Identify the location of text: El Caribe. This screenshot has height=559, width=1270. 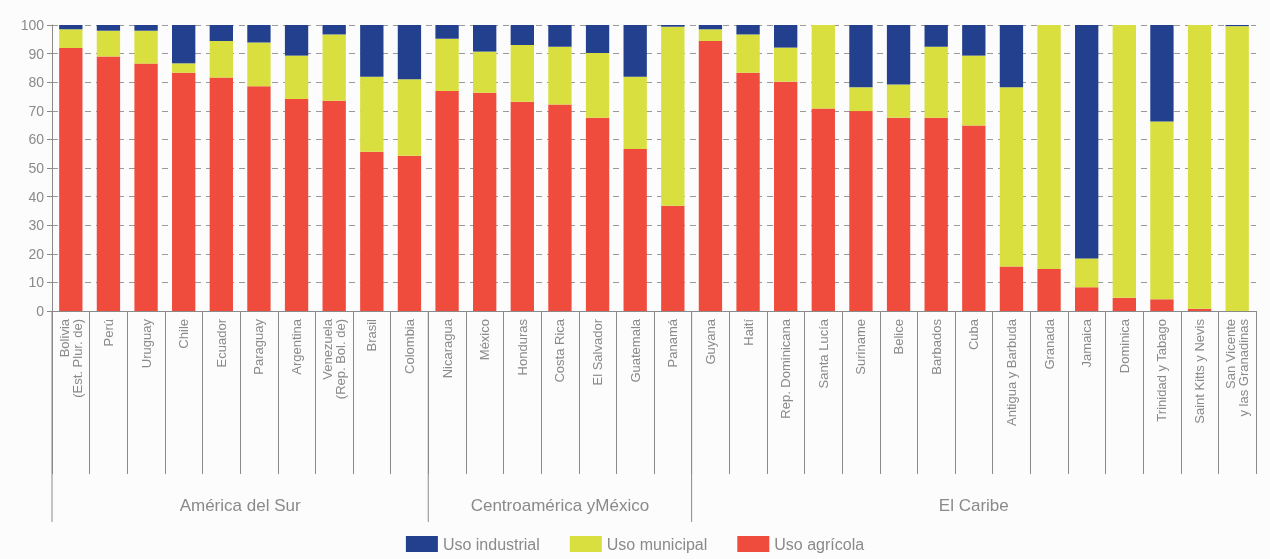
(973, 505).